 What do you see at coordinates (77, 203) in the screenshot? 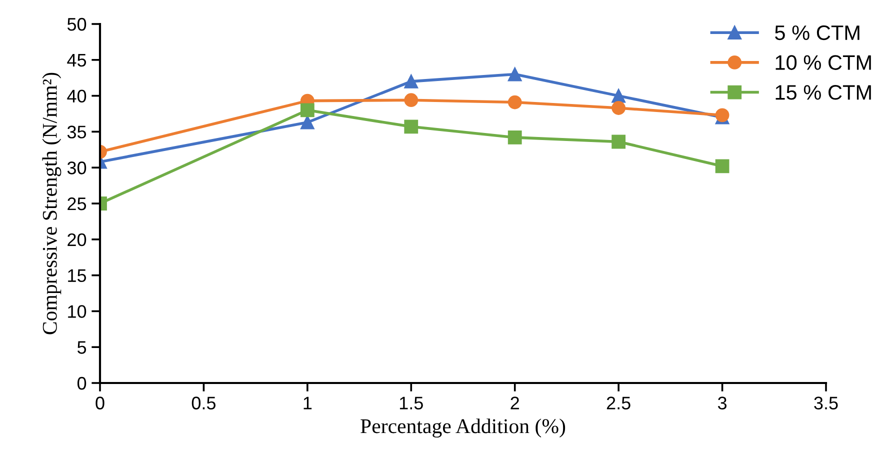
I see `y-tick-label: 25` at bounding box center [77, 203].